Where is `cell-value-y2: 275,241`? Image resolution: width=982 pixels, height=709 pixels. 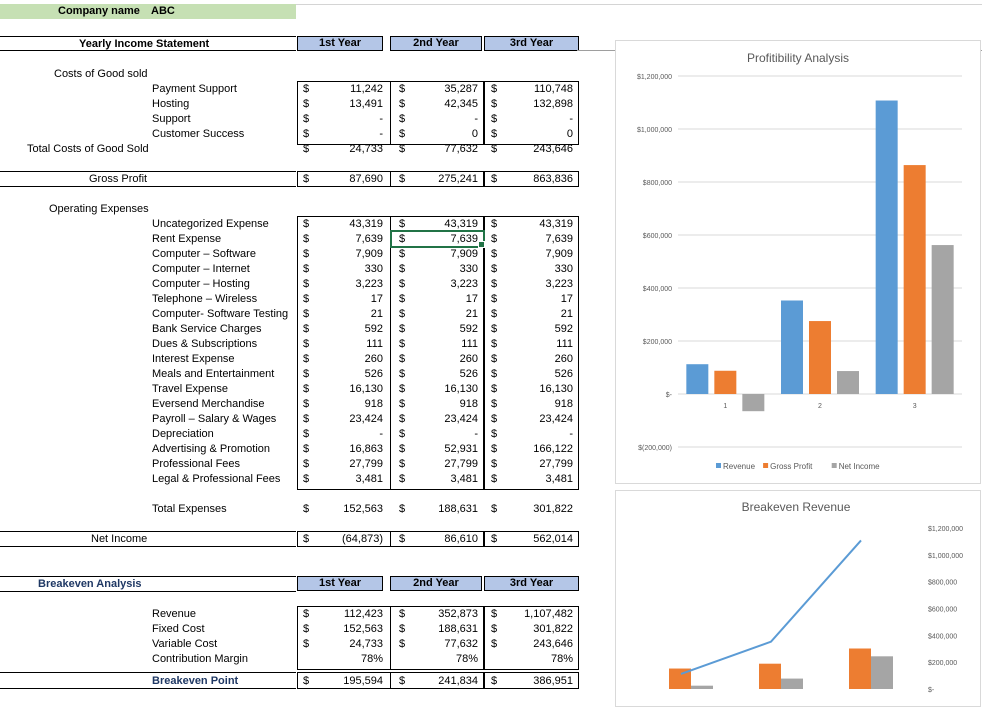 cell-value-y2: 275,241 is located at coordinates (458, 179).